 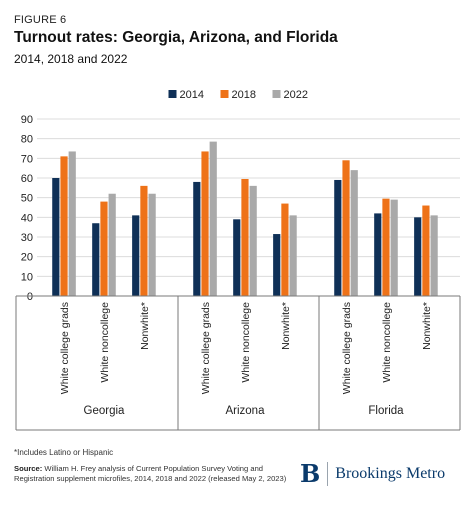 I want to click on y-tick-label: 0, so click(x=30, y=297).